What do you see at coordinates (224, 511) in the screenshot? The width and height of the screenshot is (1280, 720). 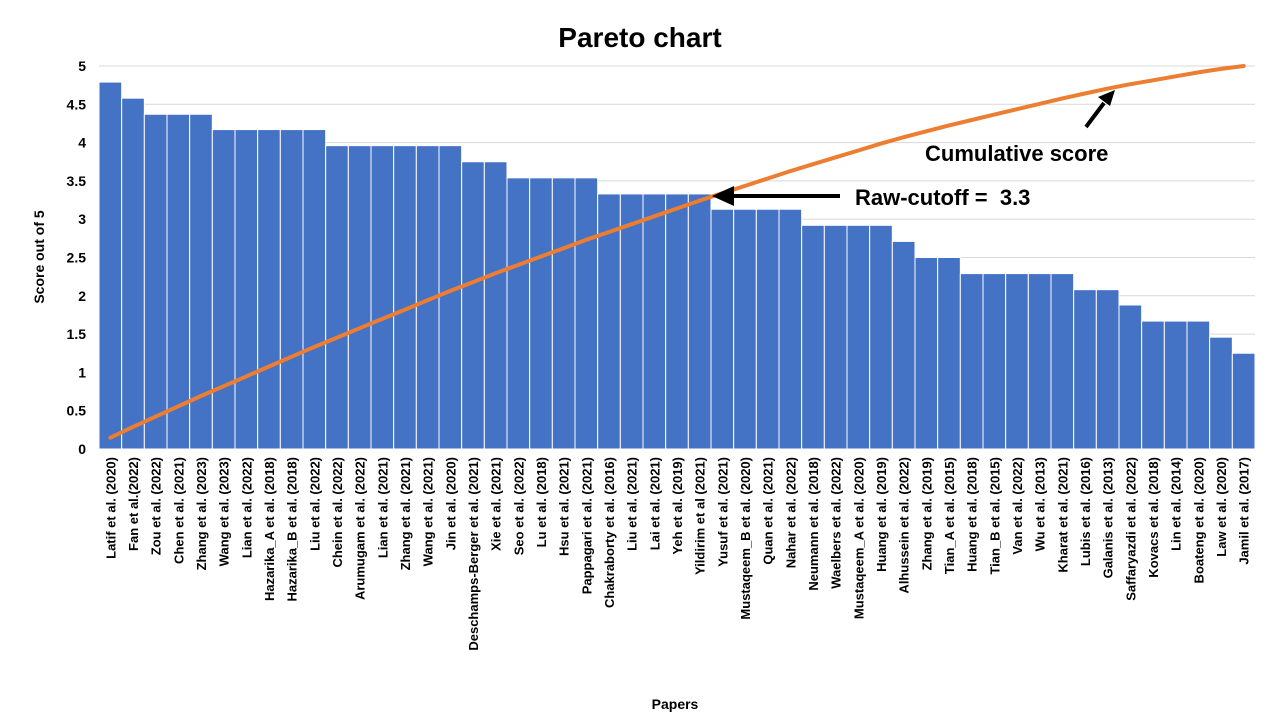 I see `x-tick-label: Wang et al. (2023)` at bounding box center [224, 511].